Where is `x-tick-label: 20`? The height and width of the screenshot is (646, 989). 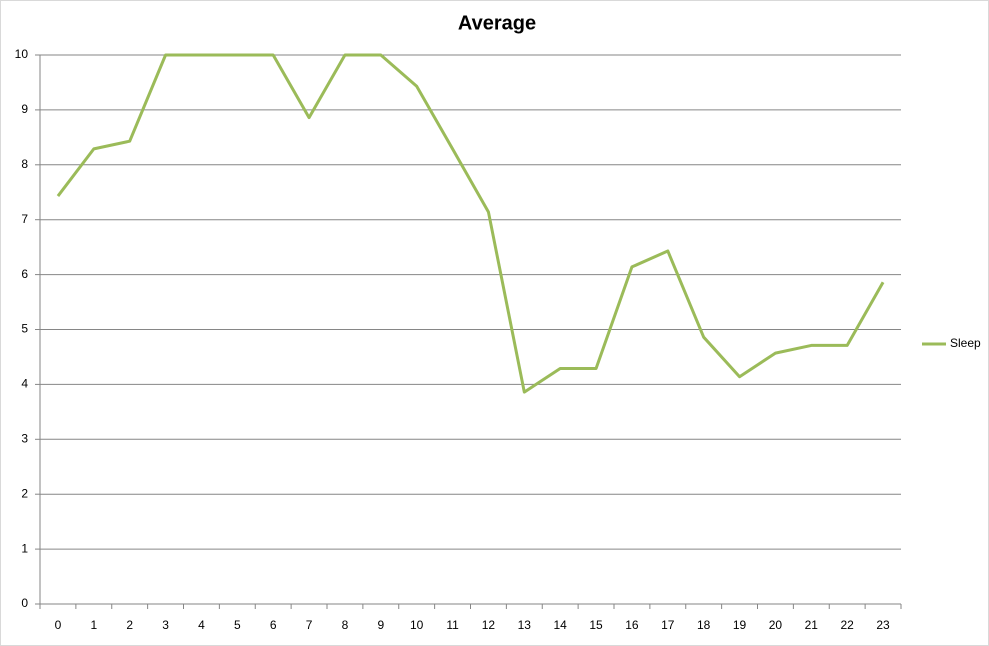
x-tick-label: 20 is located at coordinates (776, 625).